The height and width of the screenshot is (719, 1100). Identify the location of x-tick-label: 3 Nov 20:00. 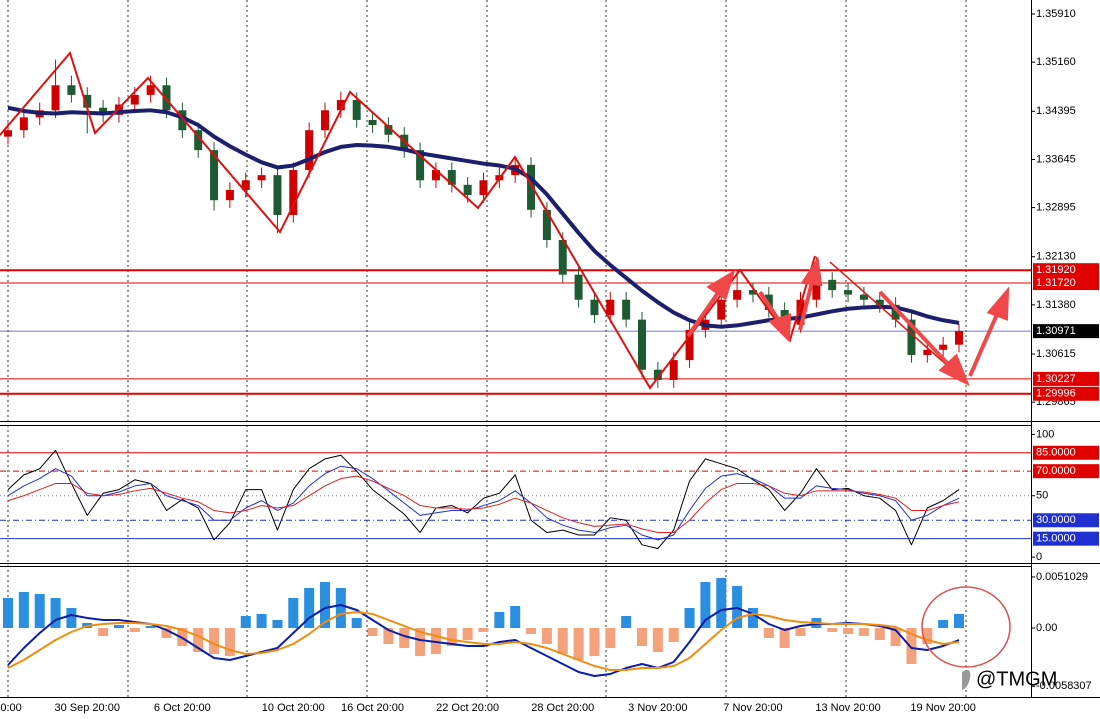
(657, 708).